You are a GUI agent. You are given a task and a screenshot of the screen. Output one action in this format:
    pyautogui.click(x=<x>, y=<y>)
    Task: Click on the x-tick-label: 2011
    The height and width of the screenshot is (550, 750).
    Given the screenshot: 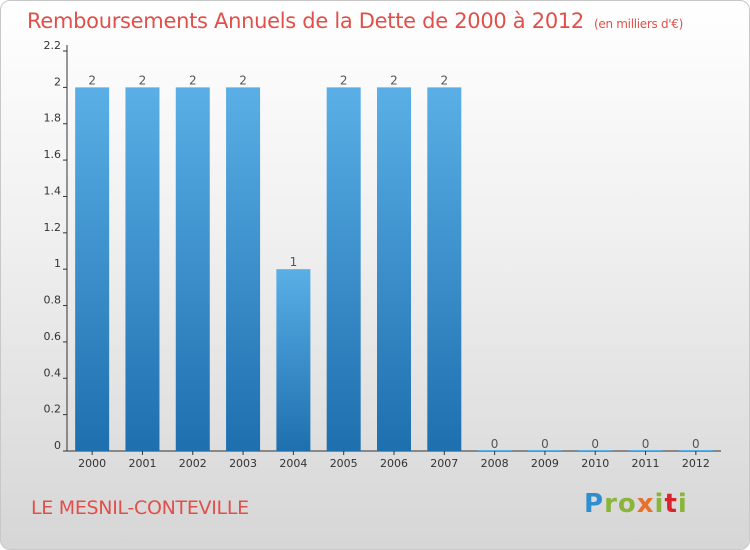 What is the action you would take?
    pyautogui.click(x=646, y=463)
    